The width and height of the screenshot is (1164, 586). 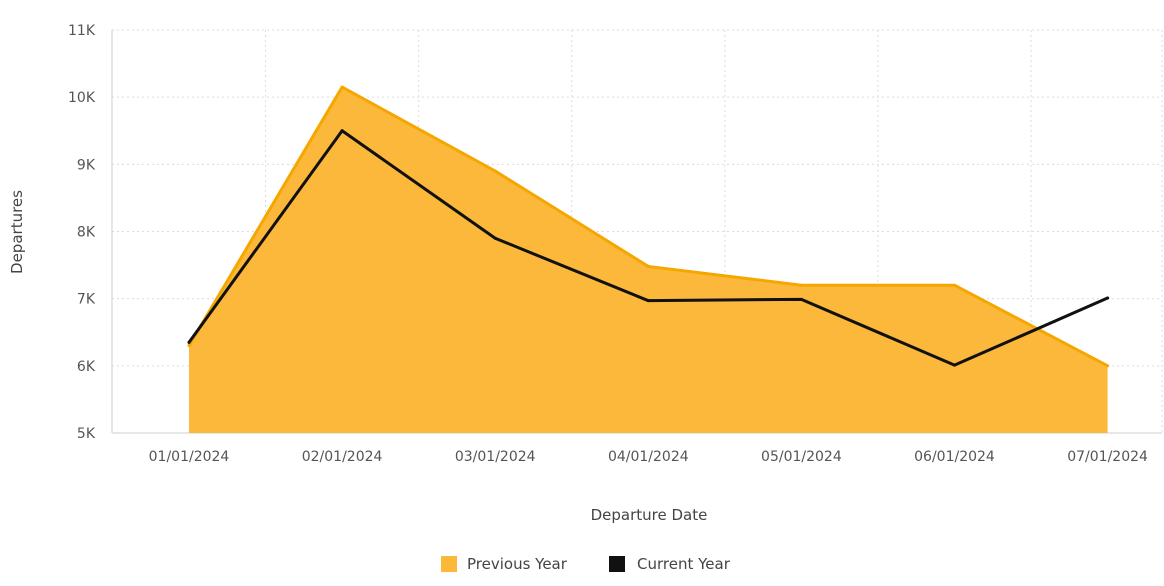 I want to click on y-tick-label: 5K, so click(x=86, y=434).